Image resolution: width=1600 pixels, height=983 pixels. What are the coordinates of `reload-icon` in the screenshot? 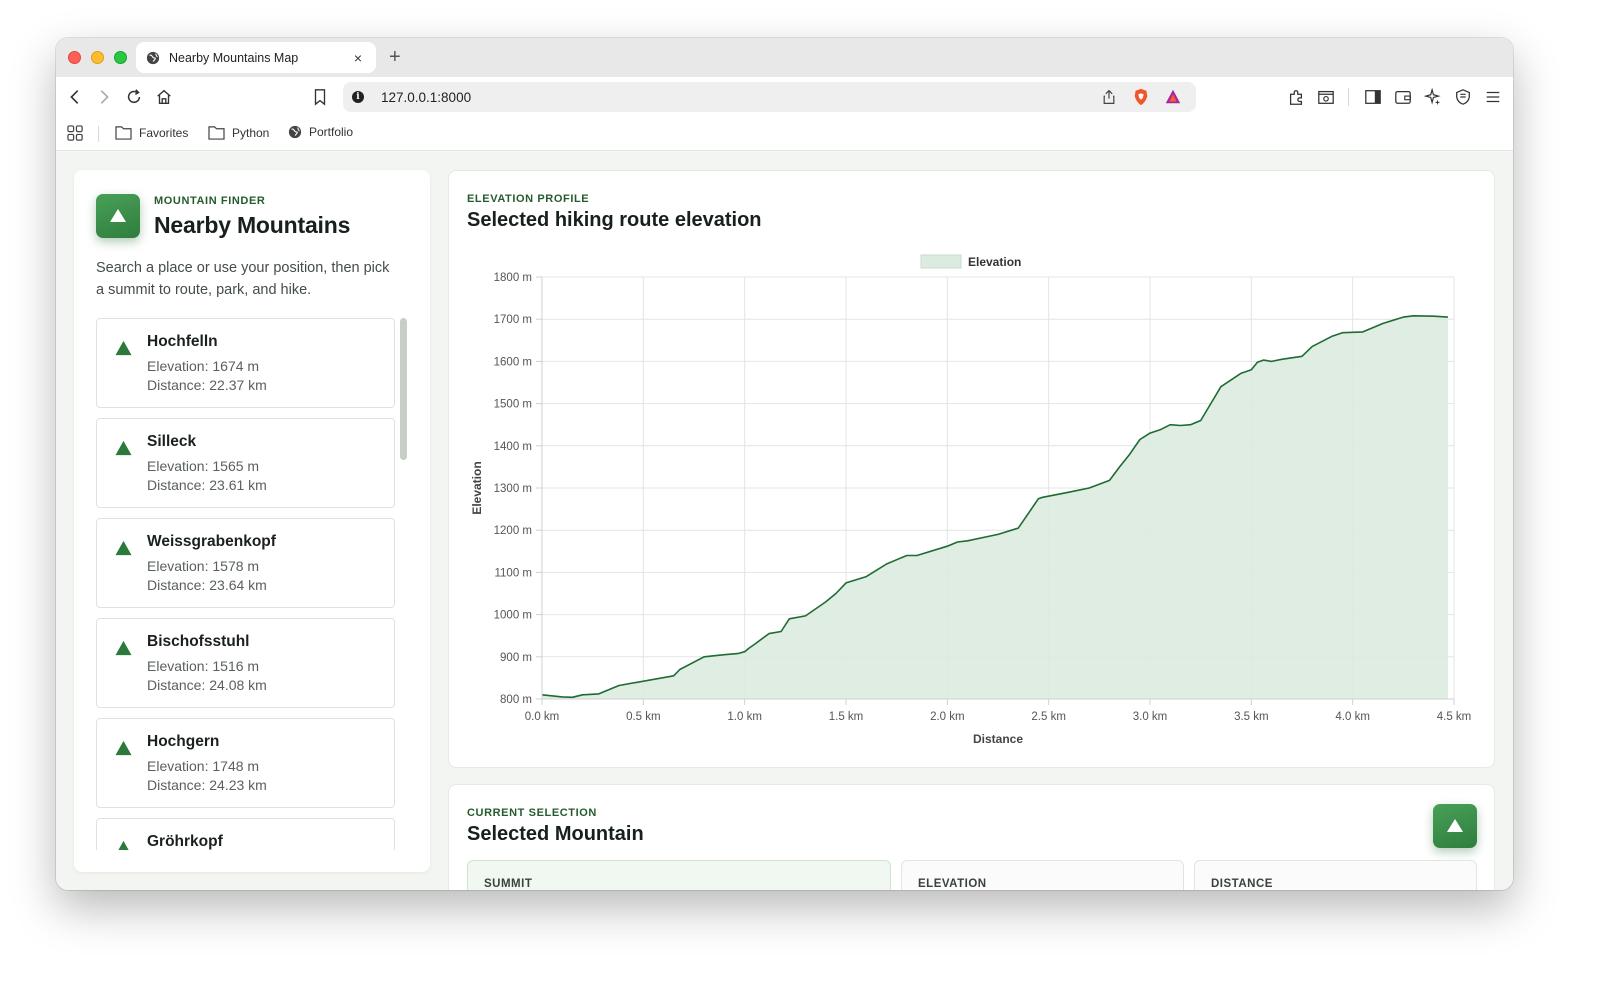 It's located at (134, 97).